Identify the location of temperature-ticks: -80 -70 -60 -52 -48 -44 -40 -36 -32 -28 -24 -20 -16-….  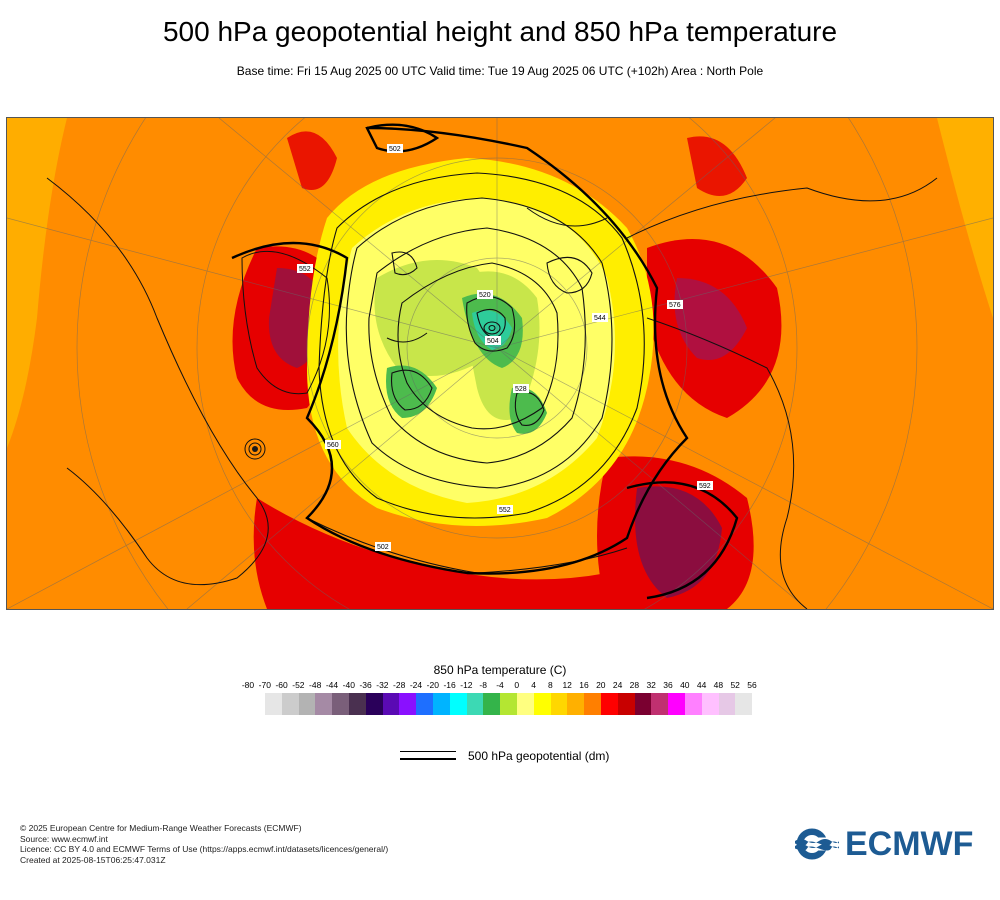
(500, 686).